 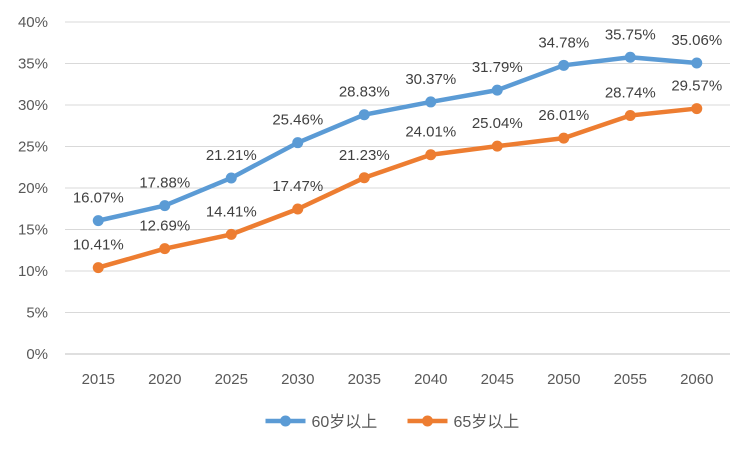 What do you see at coordinates (487, 422) in the screenshot?
I see `legend-label: 65岁以上` at bounding box center [487, 422].